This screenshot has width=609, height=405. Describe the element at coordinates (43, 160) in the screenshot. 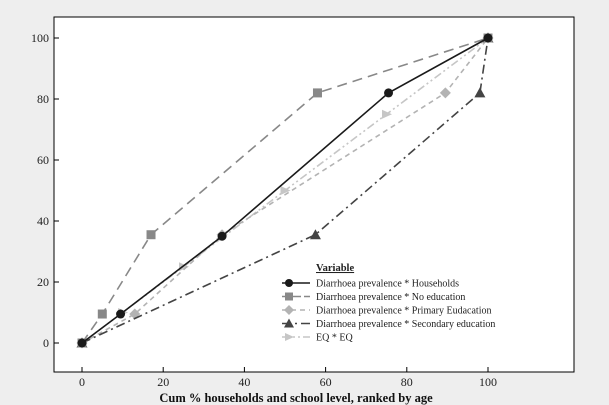

I see `y-tick-label: 60` at that location.